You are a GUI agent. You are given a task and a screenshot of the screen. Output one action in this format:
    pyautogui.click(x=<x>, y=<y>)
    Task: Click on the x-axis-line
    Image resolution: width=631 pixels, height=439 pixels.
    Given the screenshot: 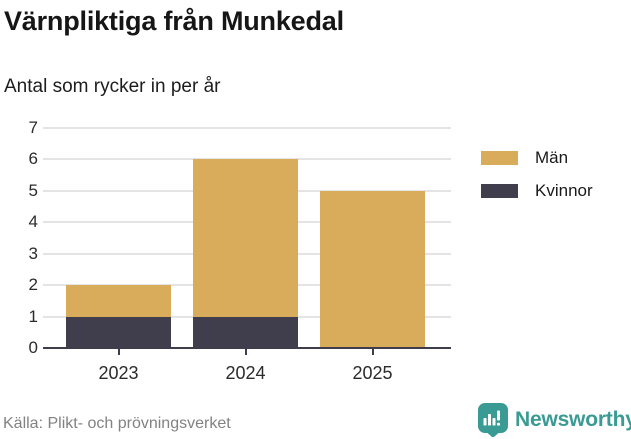 What is the action you would take?
    pyautogui.click(x=247, y=348)
    